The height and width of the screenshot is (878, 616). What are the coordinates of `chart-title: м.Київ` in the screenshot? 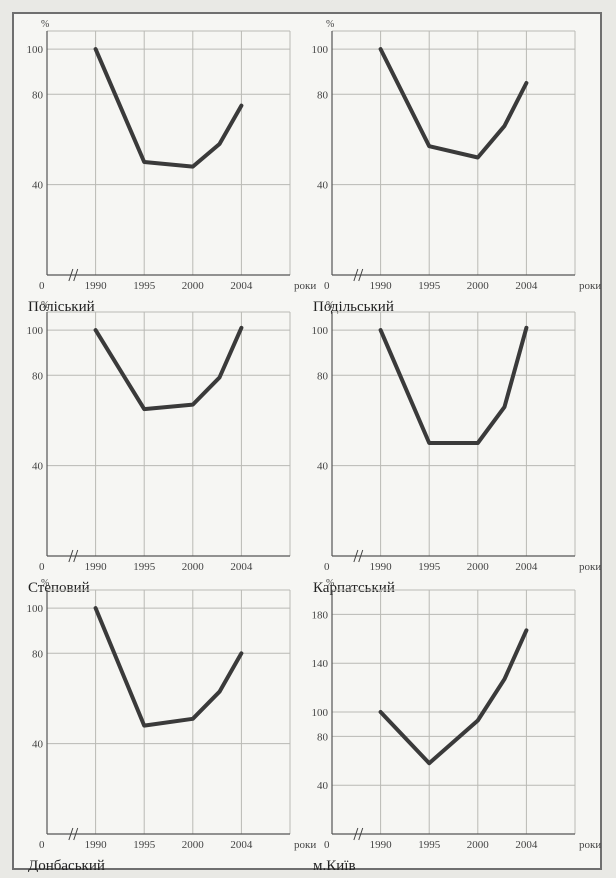 It's located at (334, 865).